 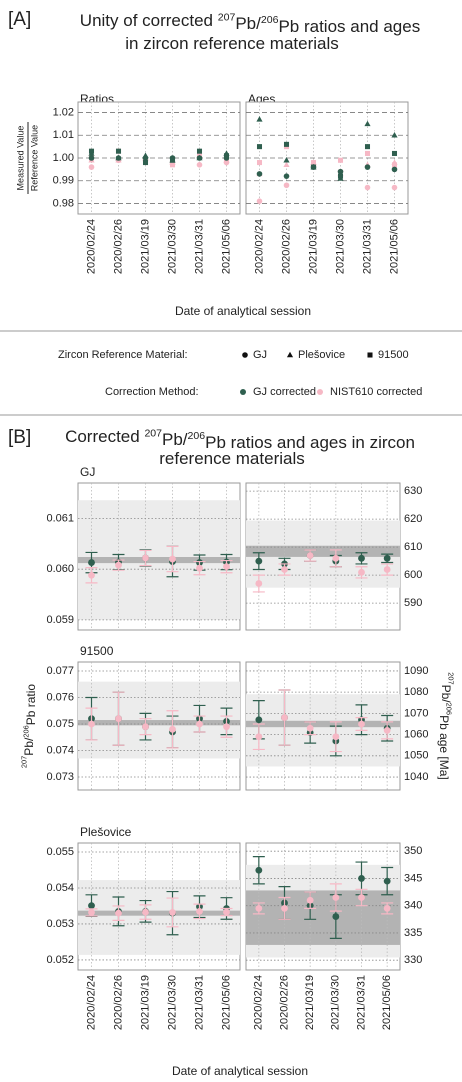 I want to click on panel-label: [A], so click(x=19, y=19).